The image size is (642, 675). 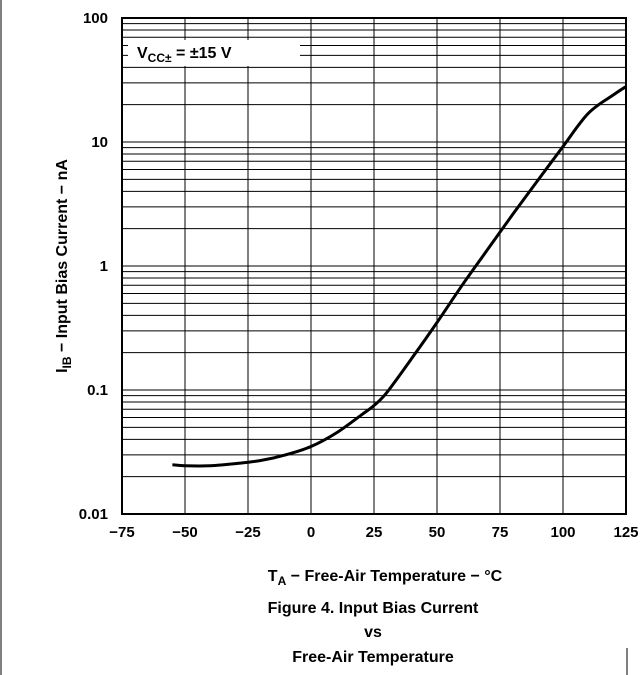 I want to click on y-tick-label: 100, so click(x=95, y=18).